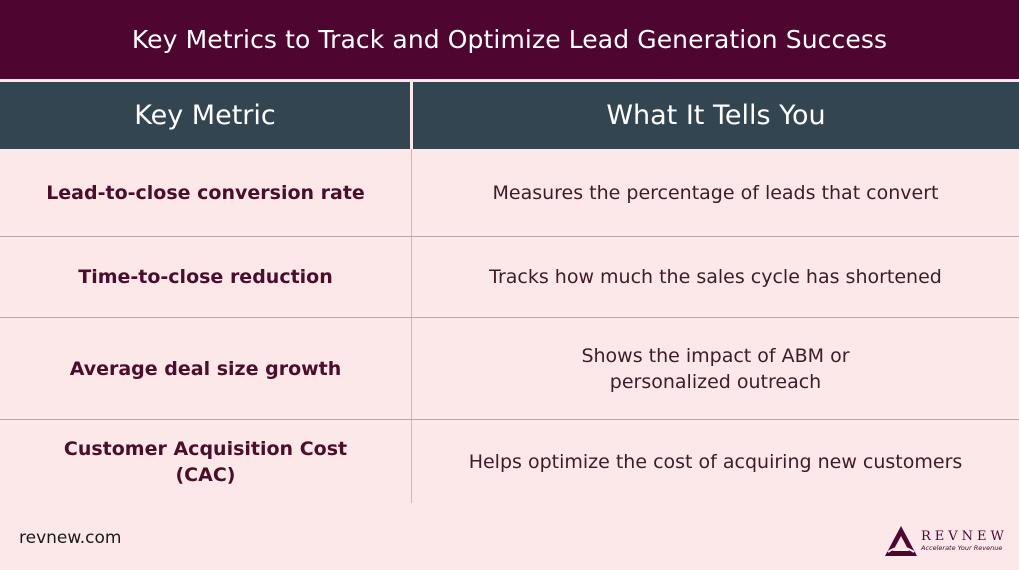 The width and height of the screenshot is (1019, 570). What do you see at coordinates (206, 192) in the screenshot?
I see `metric-cell: Lead-to-close conversion rate` at bounding box center [206, 192].